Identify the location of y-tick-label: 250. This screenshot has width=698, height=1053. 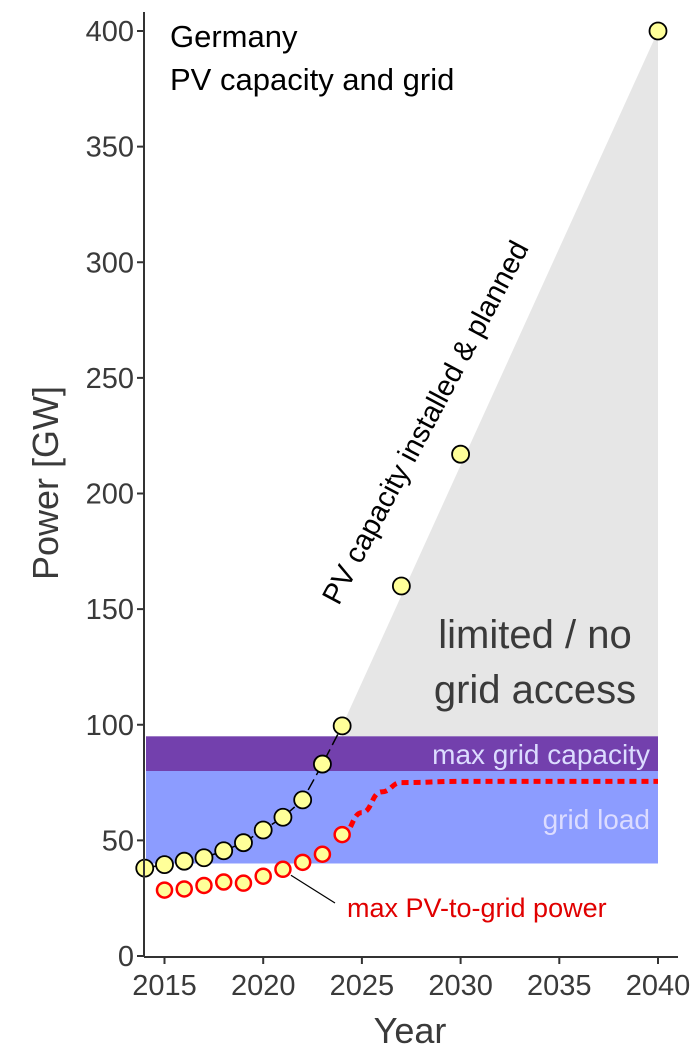
(110, 379).